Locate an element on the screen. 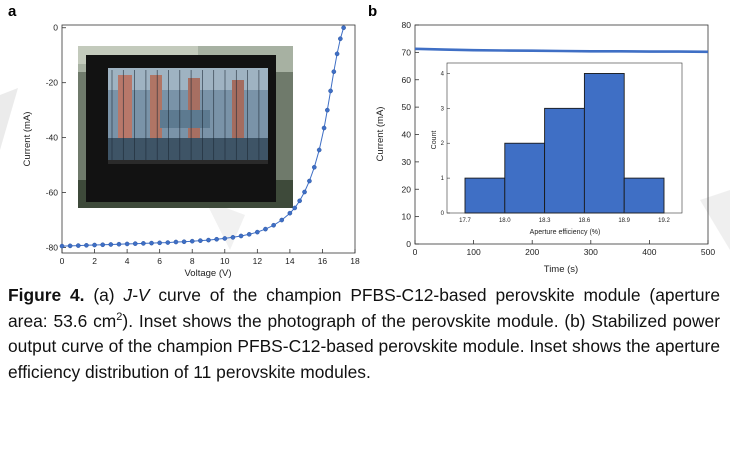 The height and width of the screenshot is (449, 730). histogram-y-tick-label: 2 is located at coordinates (443, 144).